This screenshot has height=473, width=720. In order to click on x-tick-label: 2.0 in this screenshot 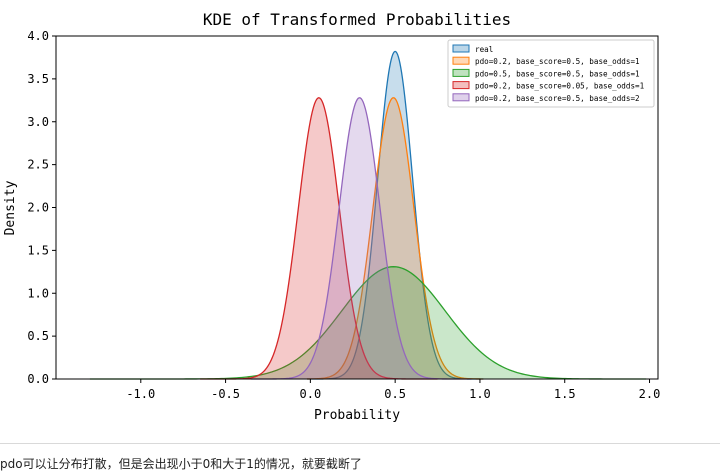, I will do `click(650, 394)`.